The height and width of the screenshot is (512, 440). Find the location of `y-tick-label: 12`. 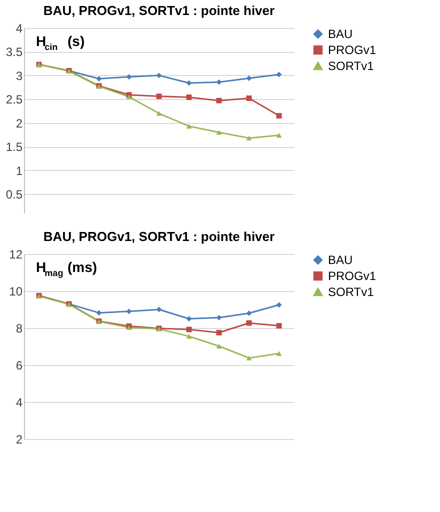

y-tick-label: 12 is located at coordinates (16, 255).